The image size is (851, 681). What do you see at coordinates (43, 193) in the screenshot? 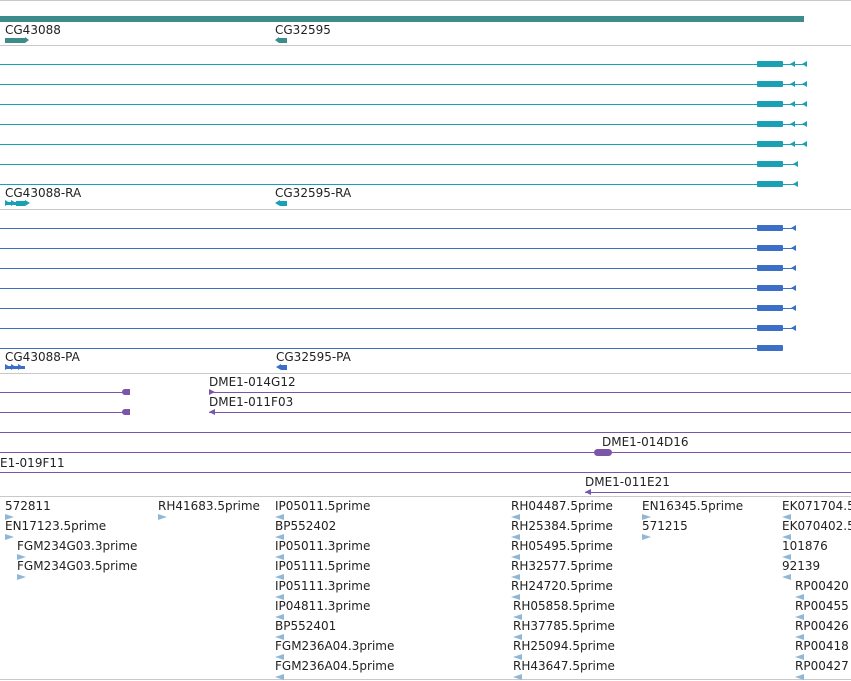
I see `transcript-label-cg43088-ra: CG43088-RA` at bounding box center [43, 193].